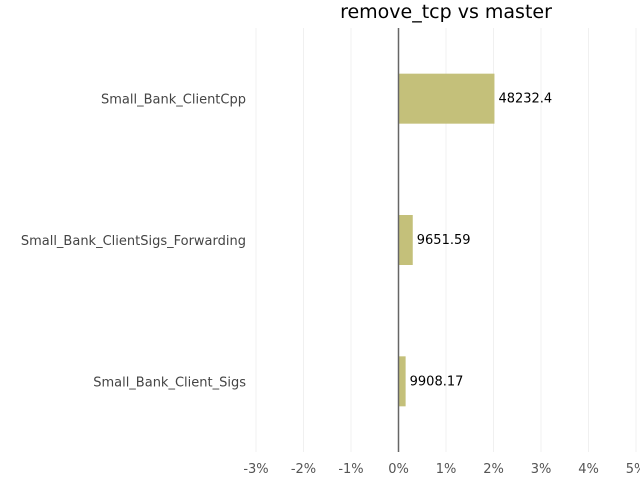 This screenshot has height=480, width=640. What do you see at coordinates (493, 469) in the screenshot?
I see `x-tick-label: 2%` at bounding box center [493, 469].